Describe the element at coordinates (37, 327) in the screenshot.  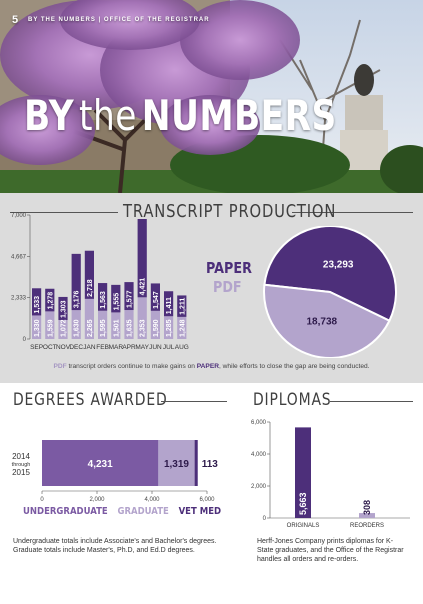
I see `bar-pdf-sep` at that location.